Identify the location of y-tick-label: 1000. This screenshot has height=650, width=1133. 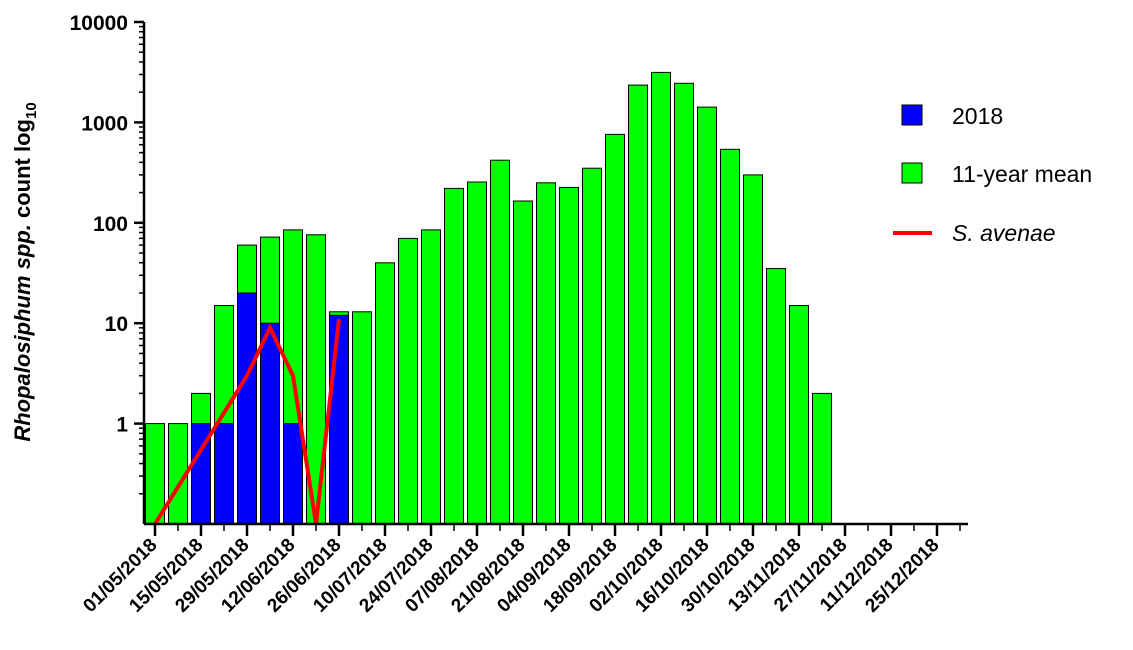
(104, 123).